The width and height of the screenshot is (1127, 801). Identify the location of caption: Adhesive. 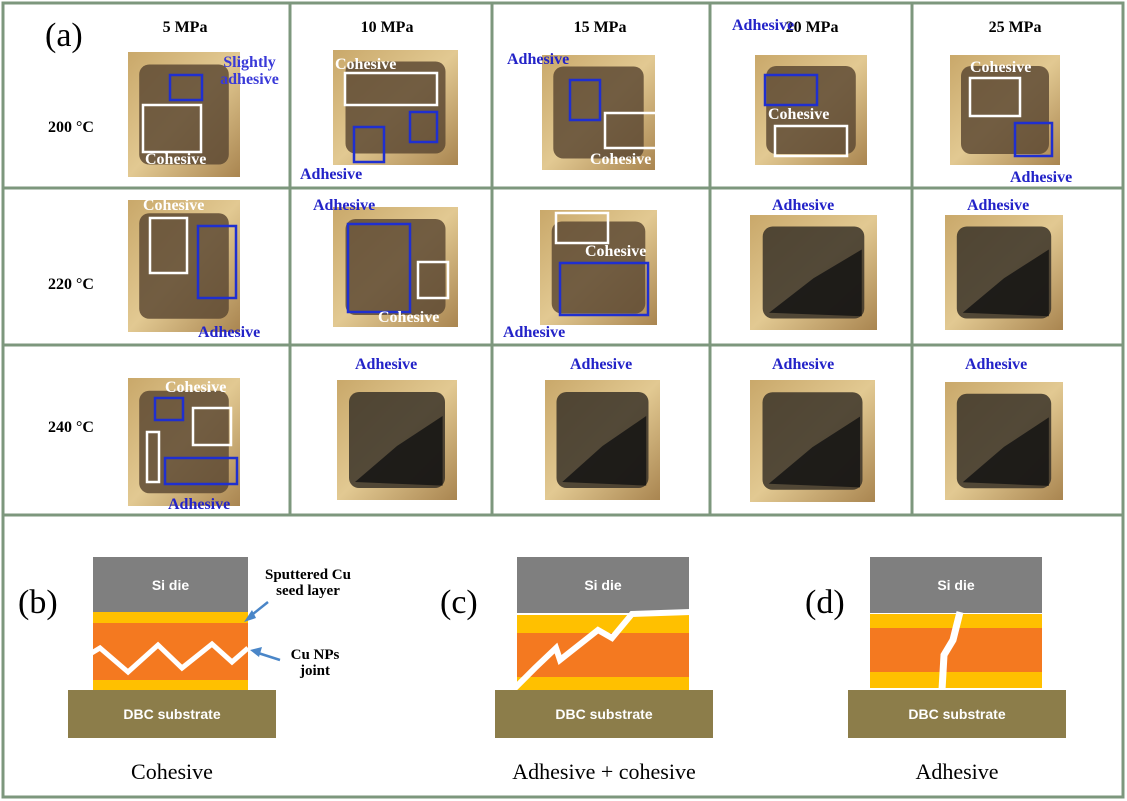
(957, 771).